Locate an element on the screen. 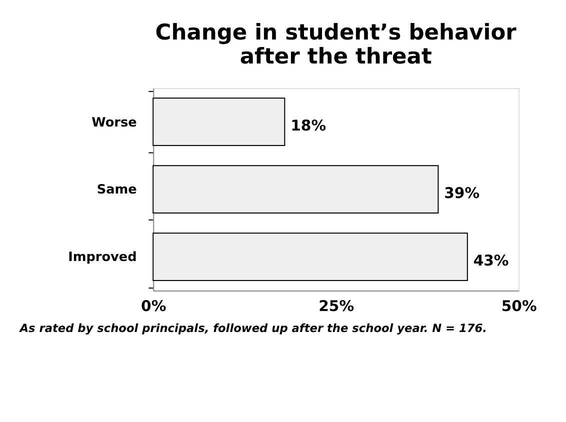  text: after the threat is located at coordinates (336, 57).